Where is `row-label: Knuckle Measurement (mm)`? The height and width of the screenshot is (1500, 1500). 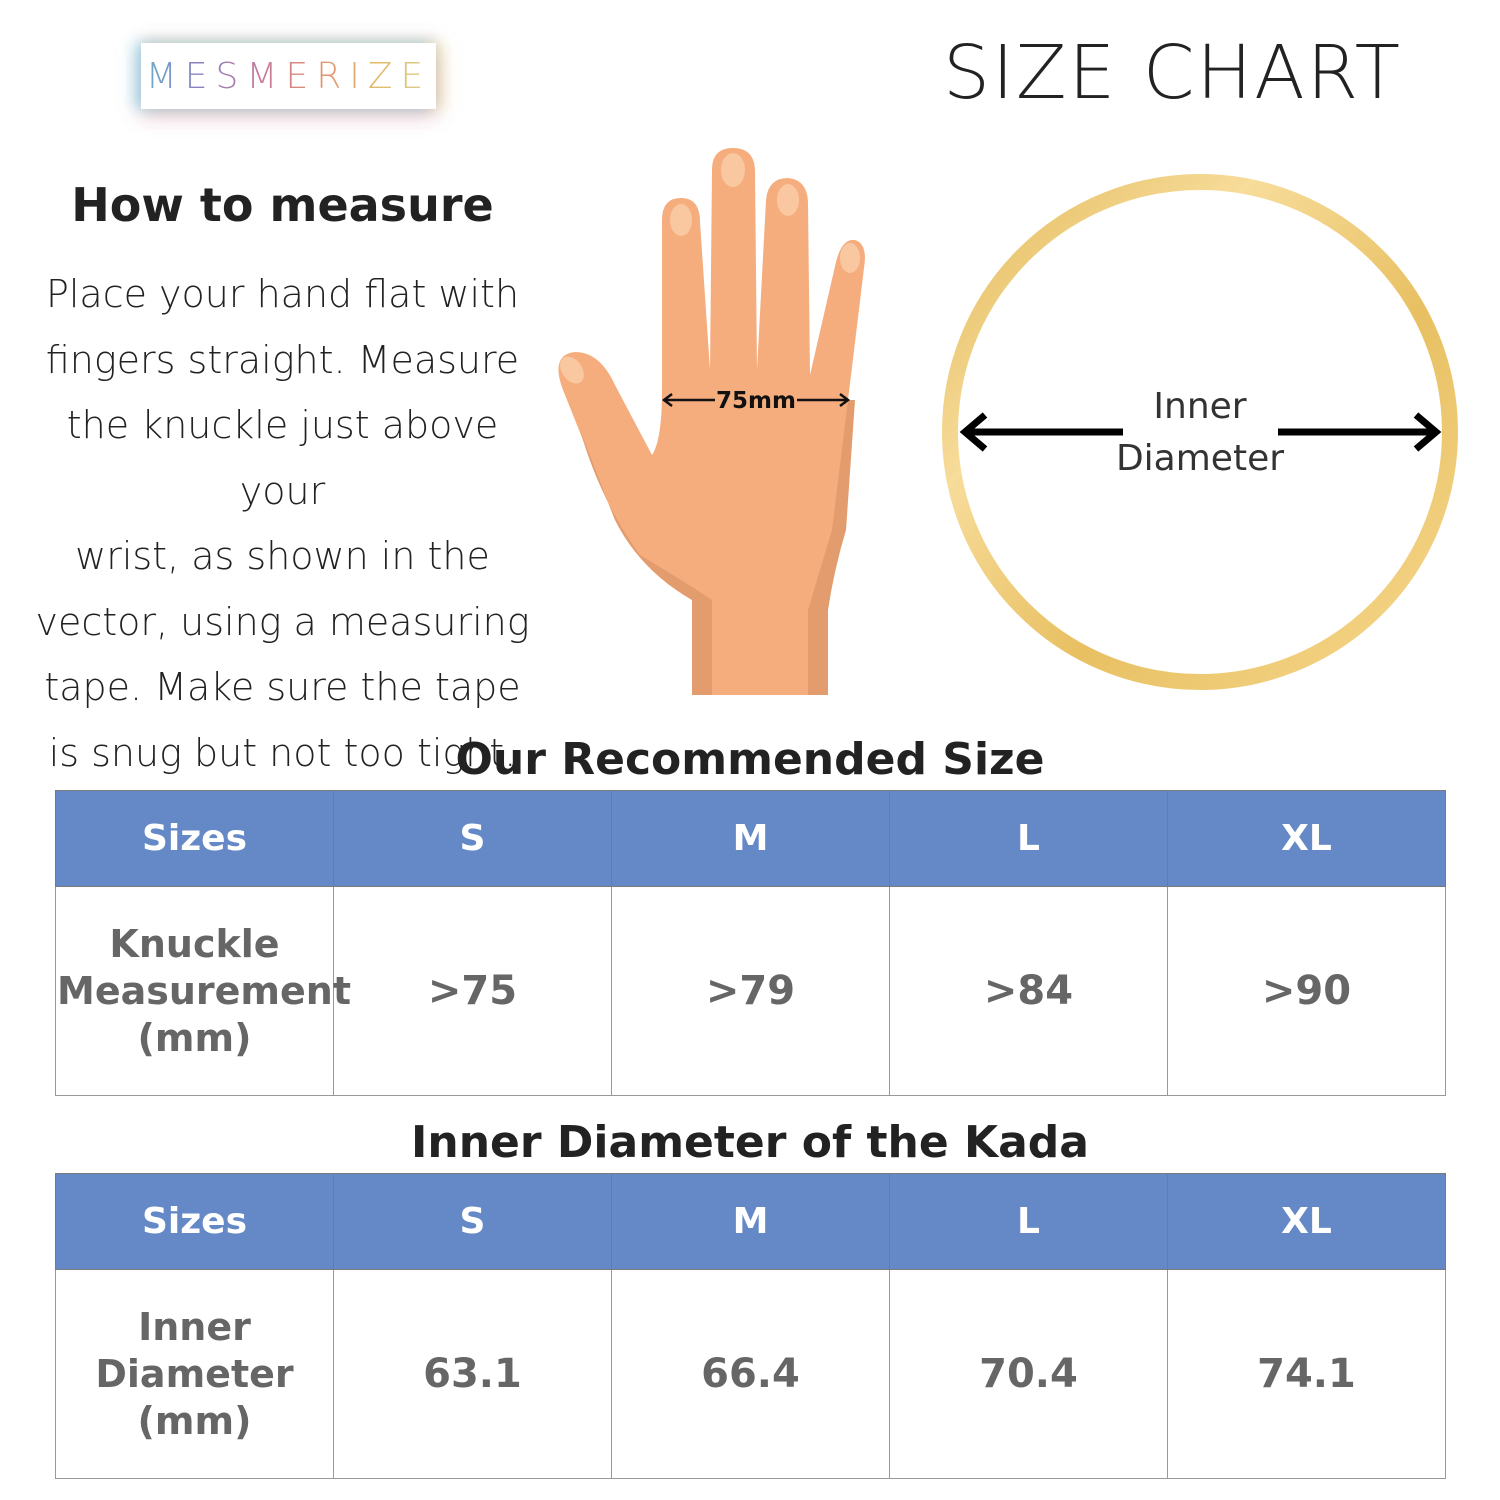 row-label: Knuckle Measurement (mm) is located at coordinates (203, 991).